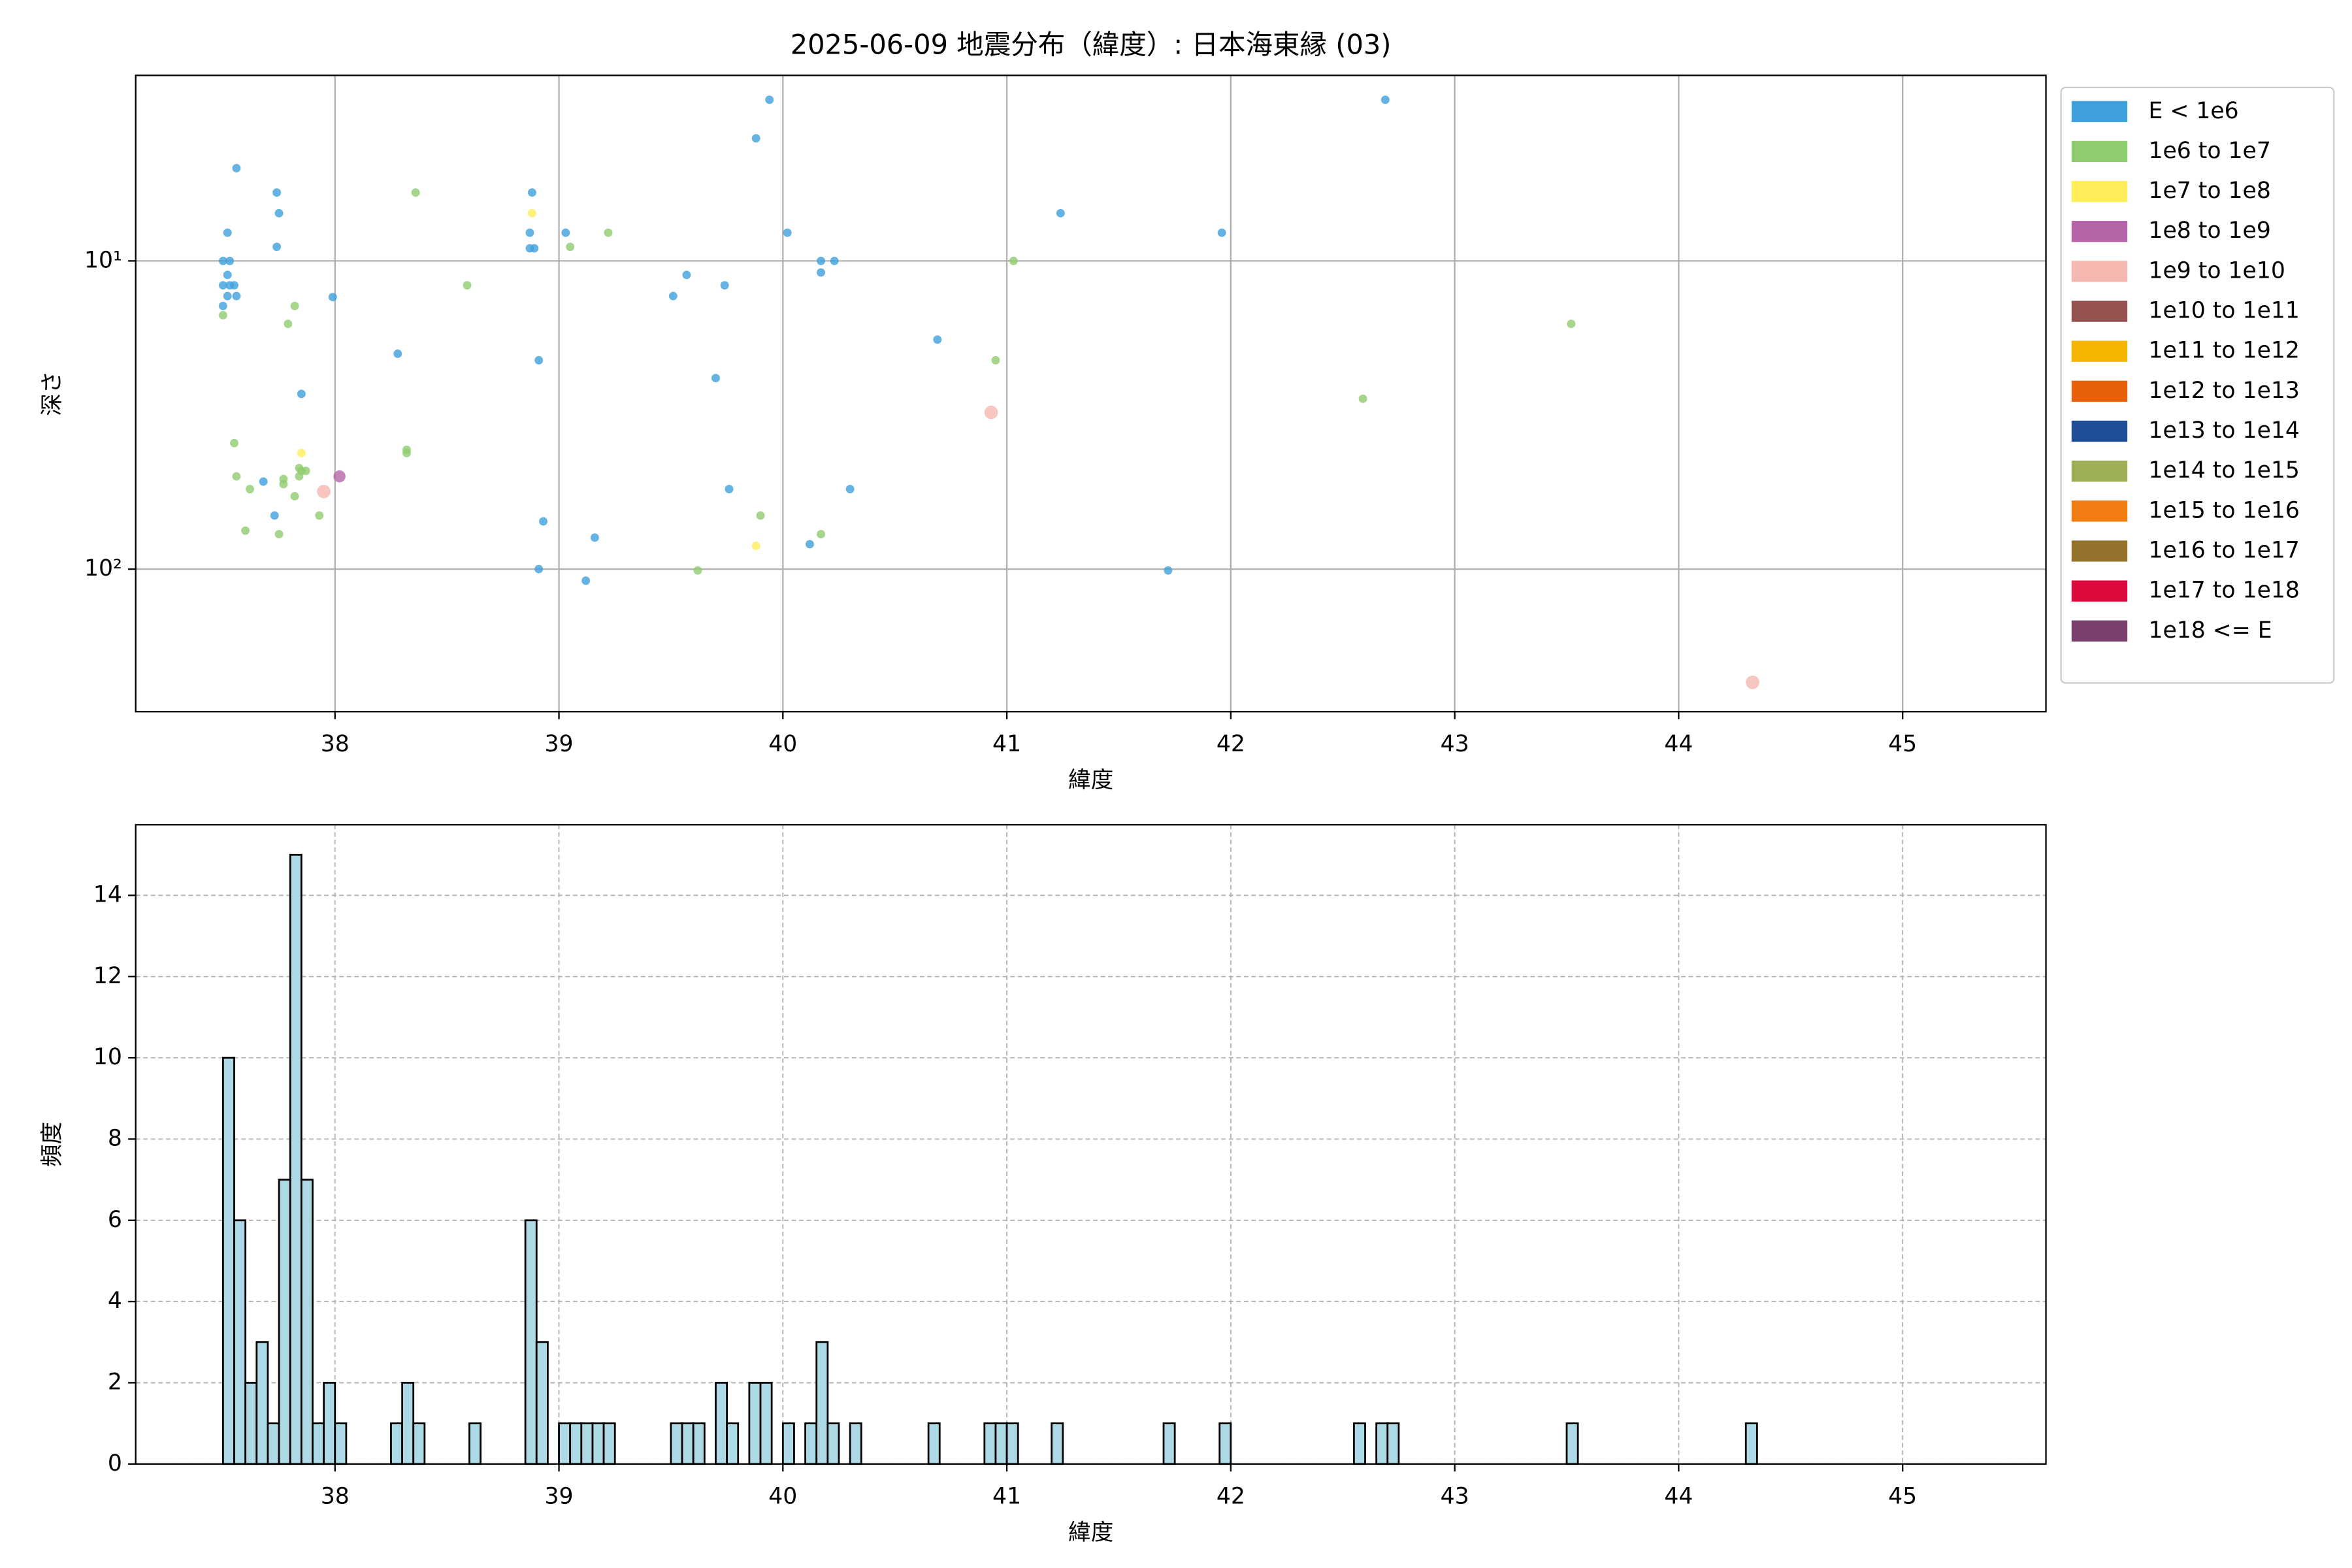 This screenshot has width=2352, height=1568. What do you see at coordinates (2209, 191) in the screenshot?
I see `legend-label: 1e7 to 1e8` at bounding box center [2209, 191].